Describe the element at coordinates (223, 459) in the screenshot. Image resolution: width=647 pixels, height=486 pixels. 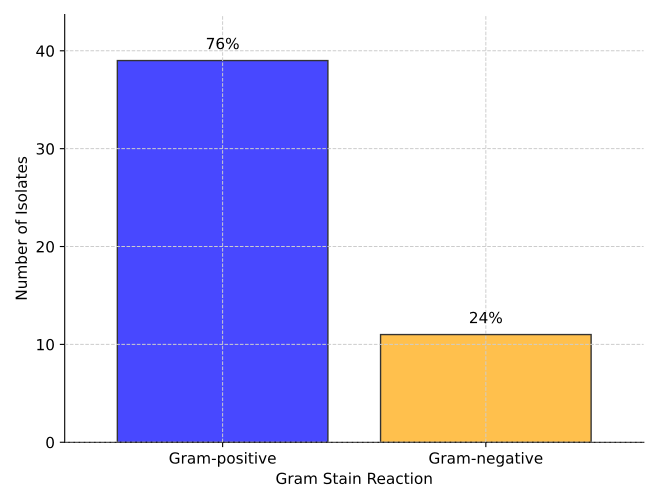
I see `x-tick-label: Gram-positive` at that location.